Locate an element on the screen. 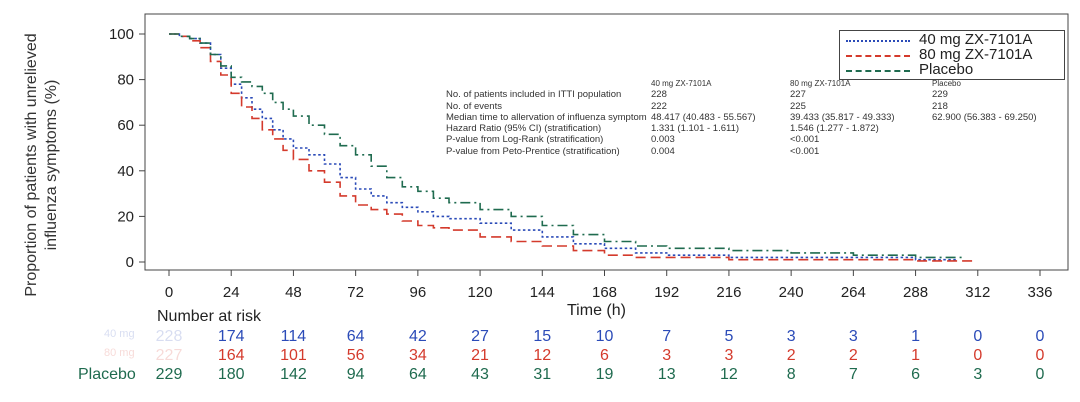 The height and width of the screenshot is (402, 1080). statistics-header-spacer is located at coordinates (546, 83).